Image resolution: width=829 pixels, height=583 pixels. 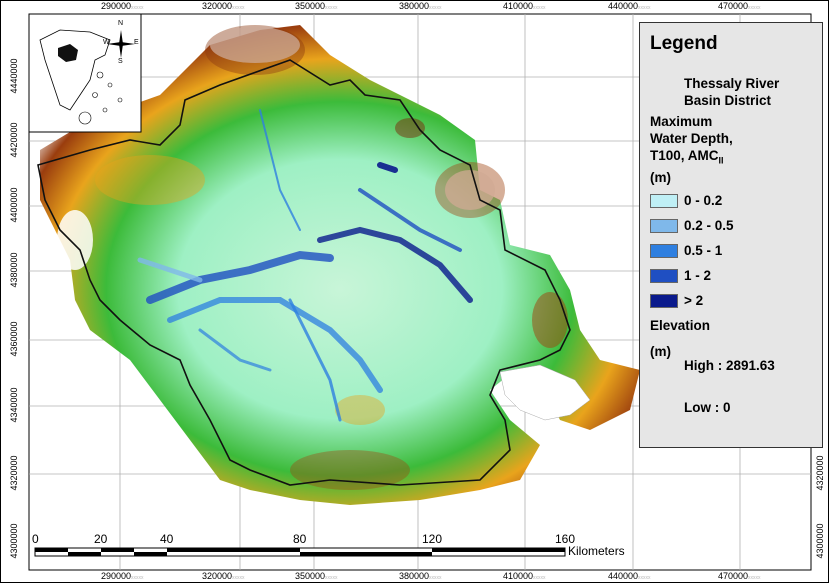 I want to click on x-tick-bottom-4: 380000xxxxx, so click(x=420, y=576).